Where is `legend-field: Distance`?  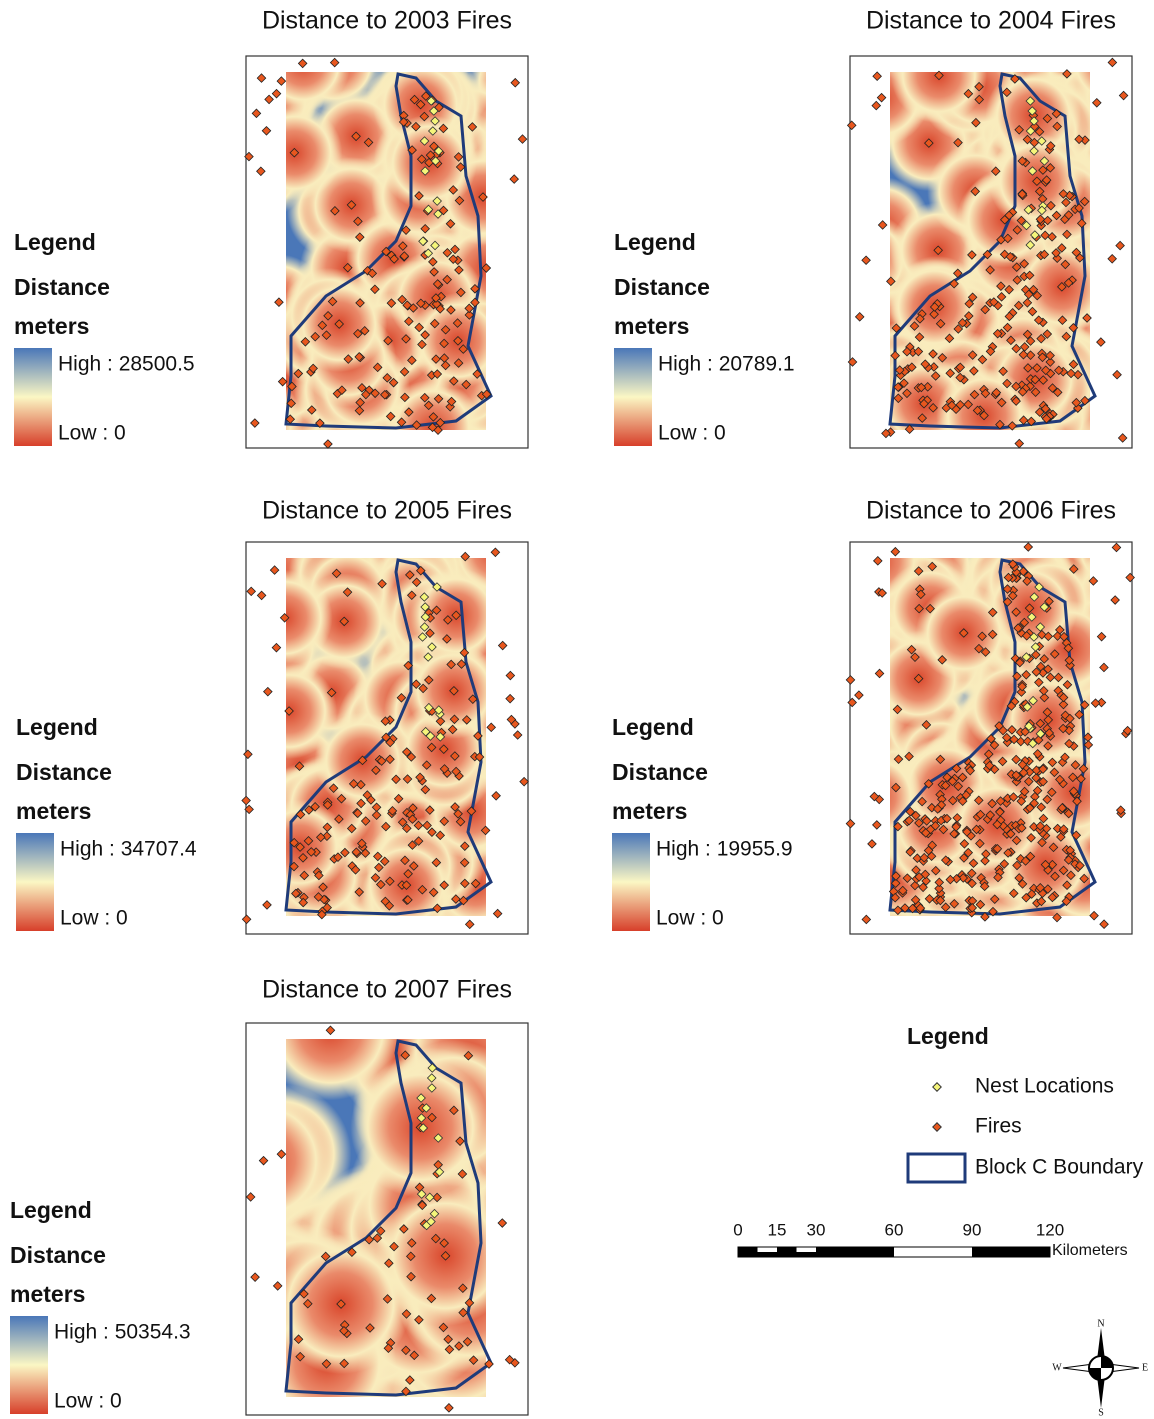
legend-field: Distance is located at coordinates (58, 1255).